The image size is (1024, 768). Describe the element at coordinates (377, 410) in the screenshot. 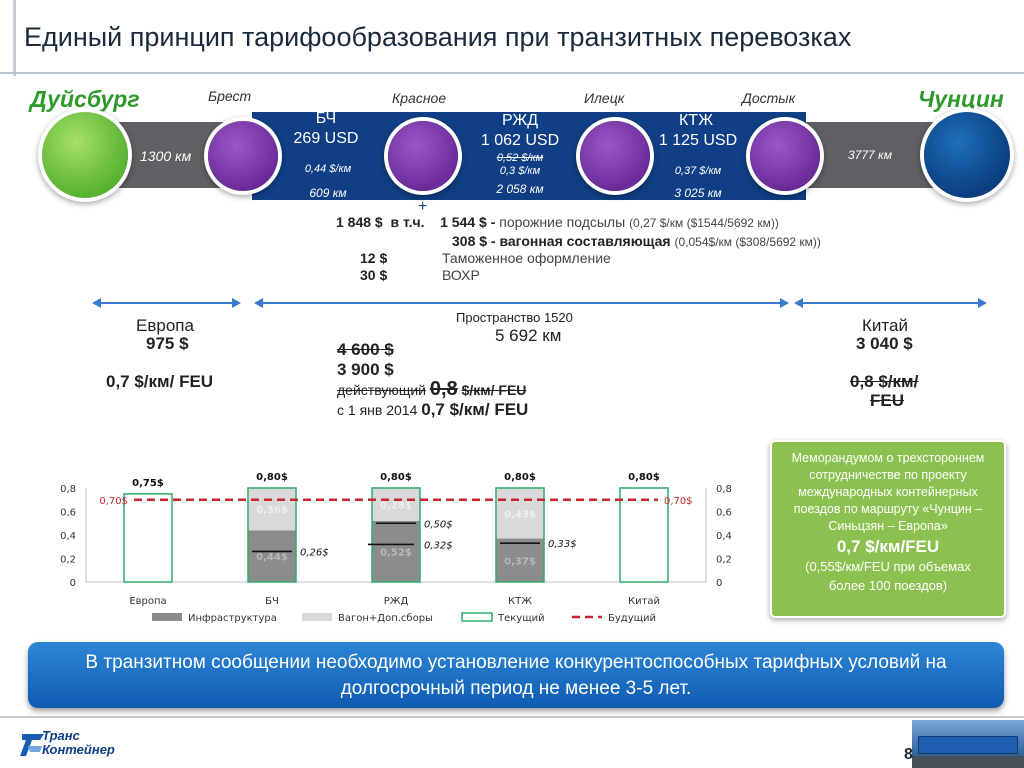

I see `space-from-label: с 1 янв 2014` at that location.